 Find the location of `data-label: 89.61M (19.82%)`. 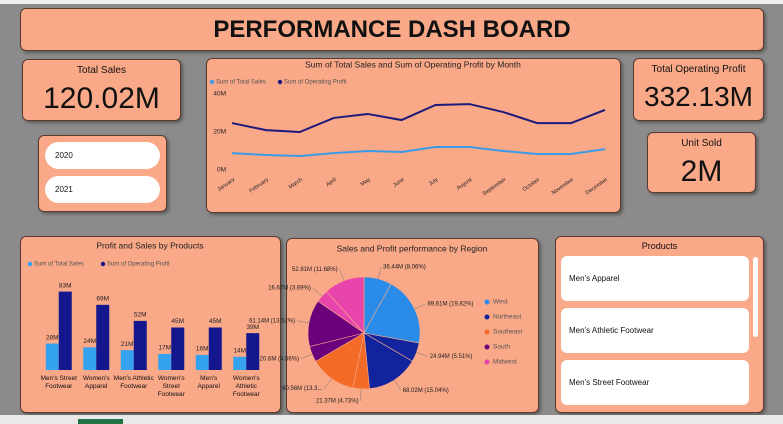

data-label: 89.61M (19.82%) is located at coordinates (450, 305).